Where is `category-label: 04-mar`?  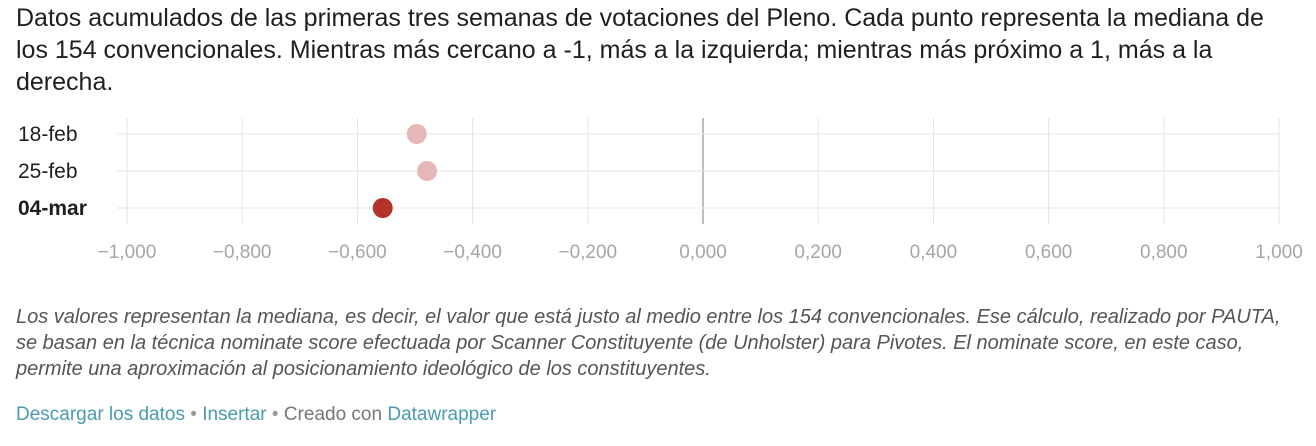 category-label: 04-mar is located at coordinates (52, 208).